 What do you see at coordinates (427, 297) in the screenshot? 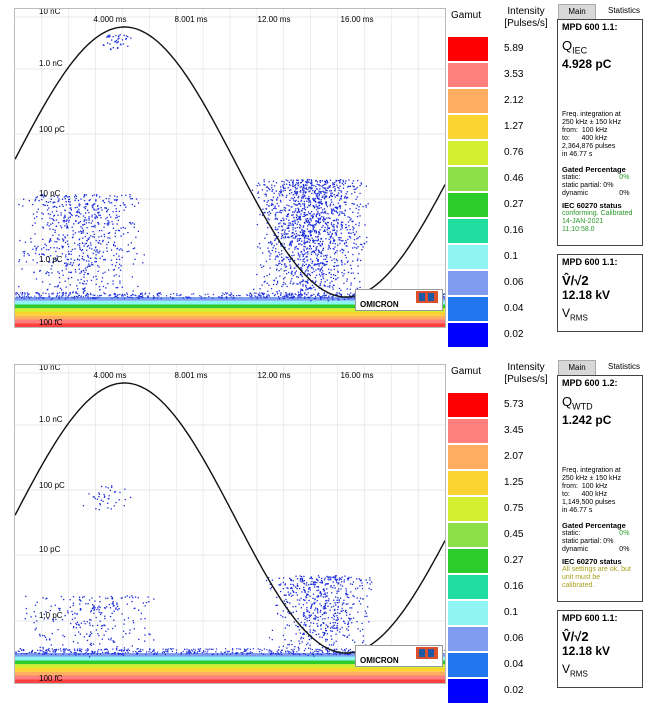
I see `omicron-logo-icon` at bounding box center [427, 297].